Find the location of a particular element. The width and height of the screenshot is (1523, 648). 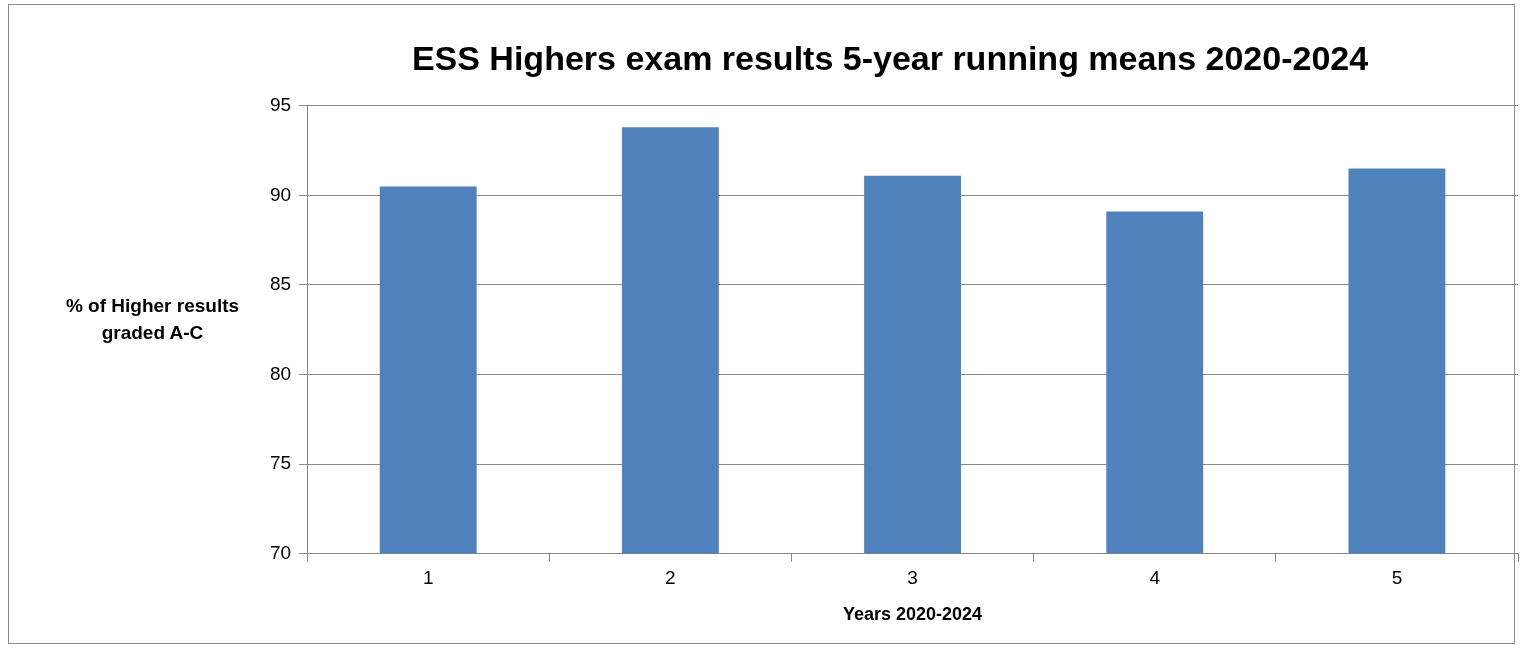

y-tick-label: 70 is located at coordinates (280, 552).